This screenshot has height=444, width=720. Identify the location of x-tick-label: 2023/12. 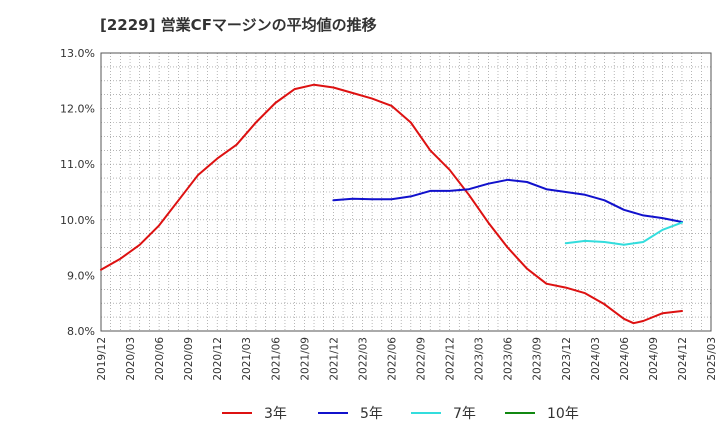
(567, 359).